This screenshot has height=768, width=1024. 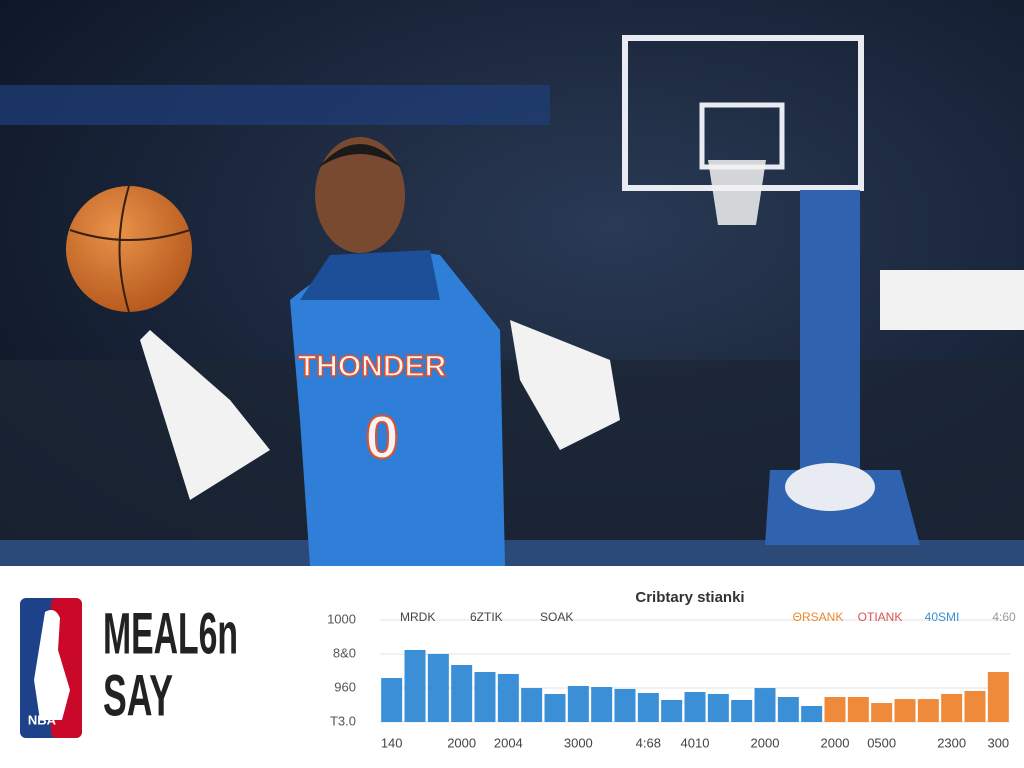 I want to click on nba-logo: NBA, so click(x=51, y=668).